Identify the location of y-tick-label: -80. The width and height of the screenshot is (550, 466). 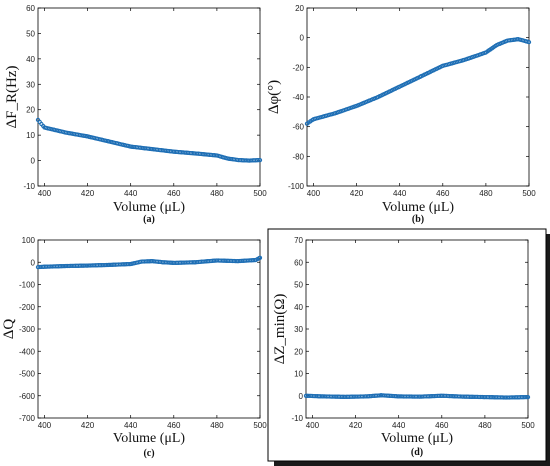
(298, 156).